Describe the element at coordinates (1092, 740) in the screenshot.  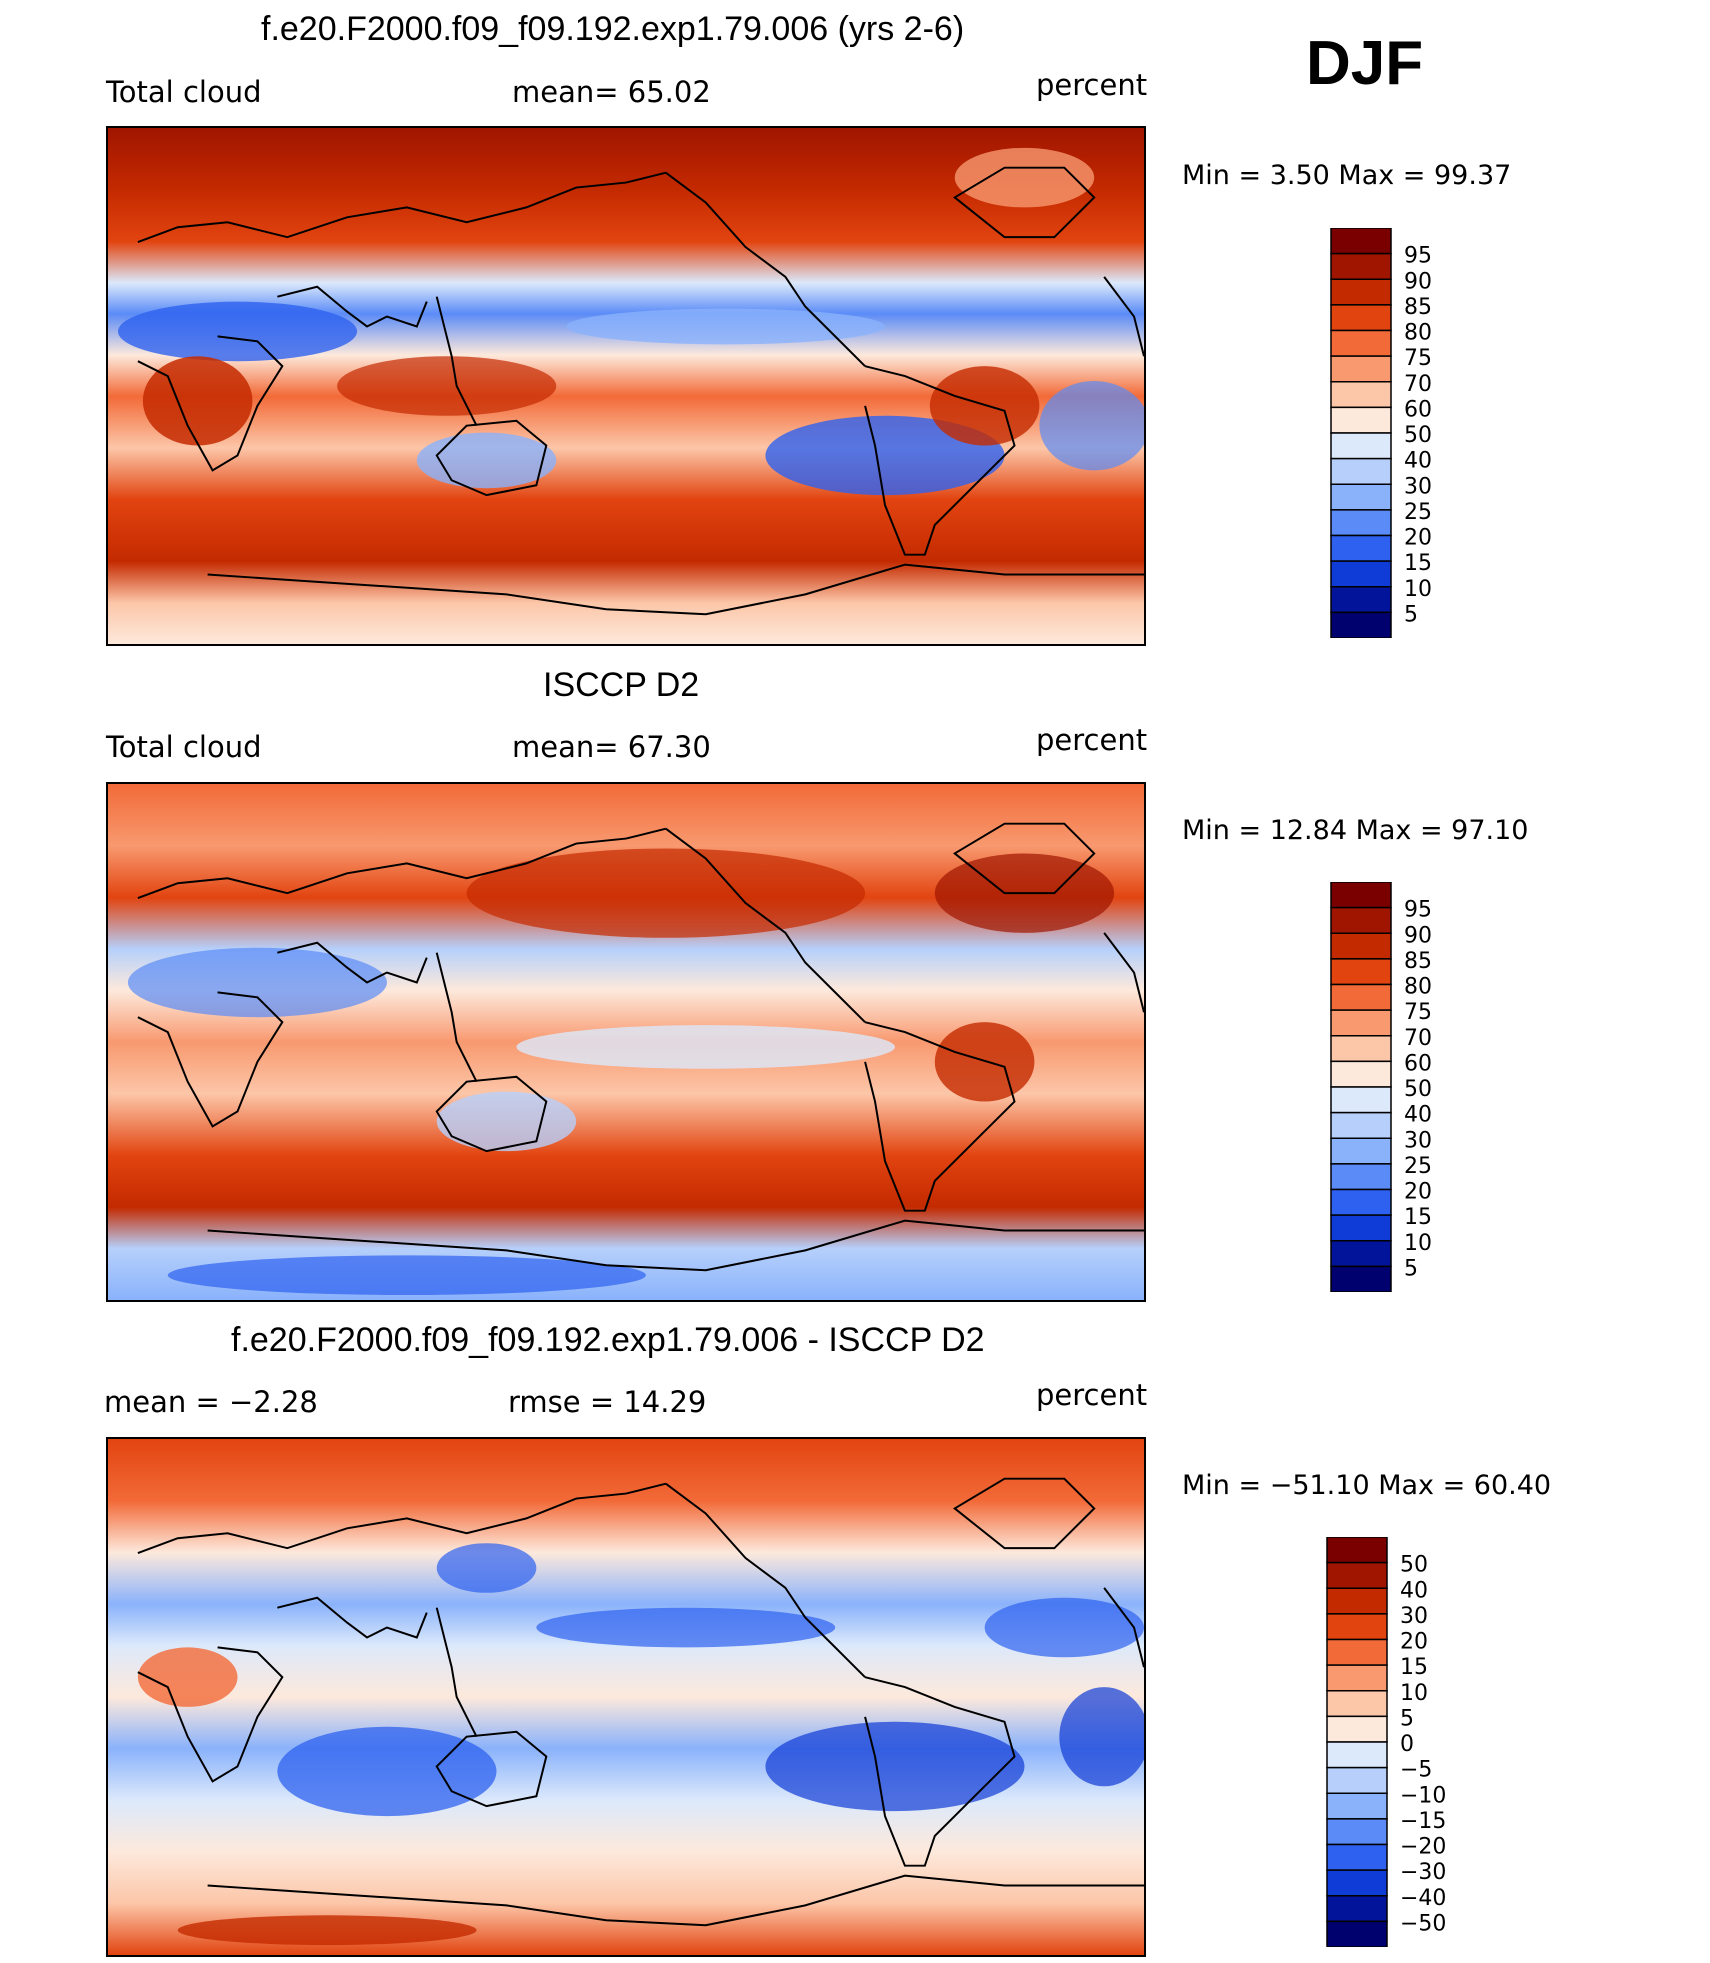
I see `panel2-units-label: percent` at that location.